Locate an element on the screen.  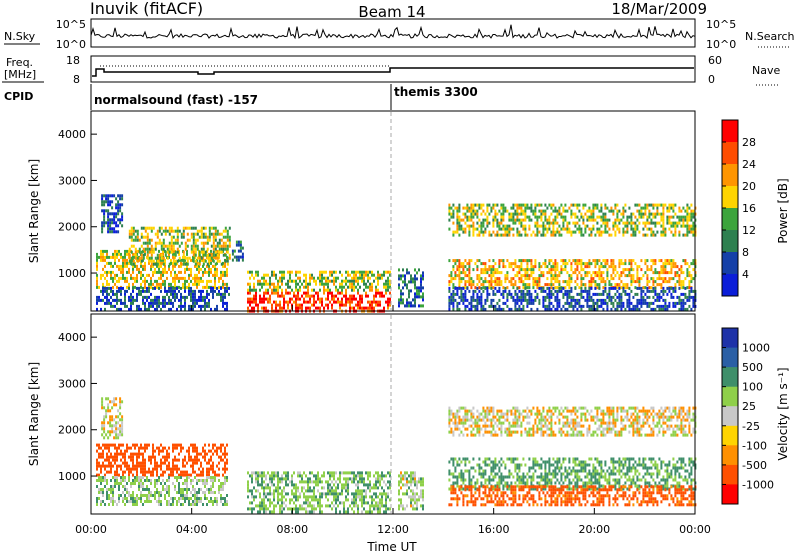
noise-left-label: N.Sky is located at coordinates (20, 36).